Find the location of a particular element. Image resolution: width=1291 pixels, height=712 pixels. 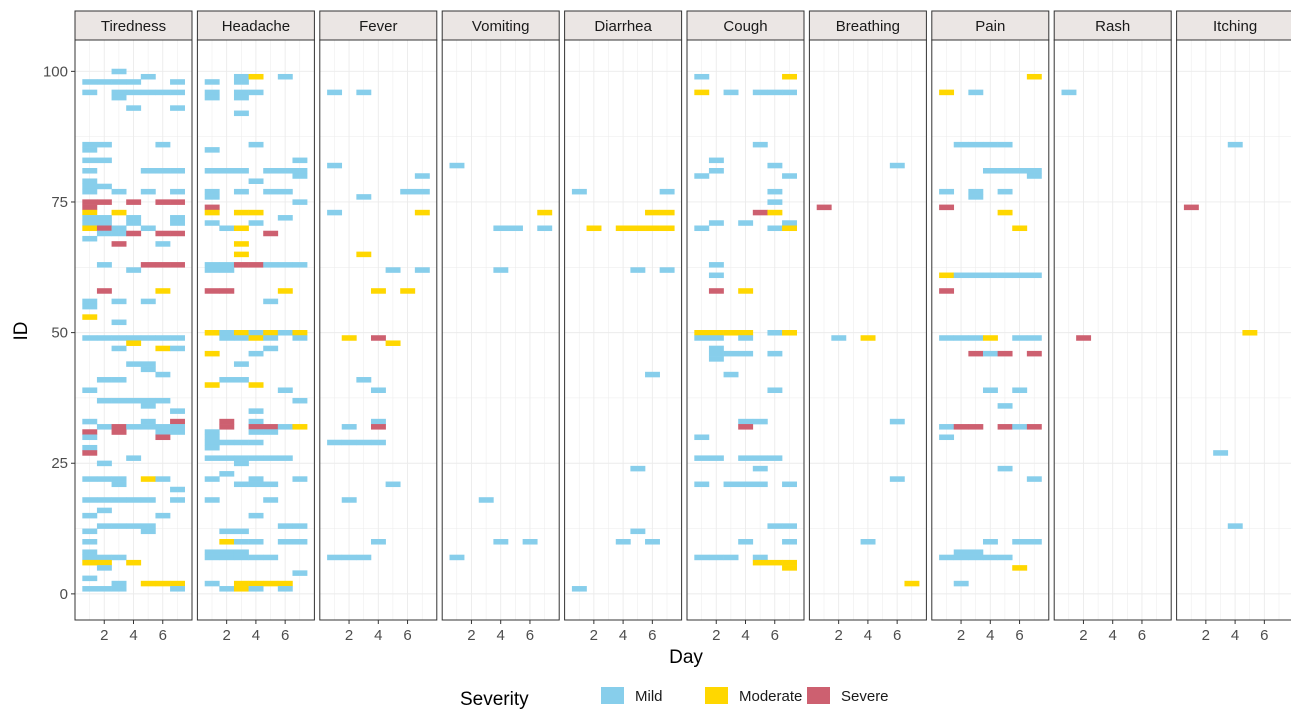

facet-label-pain: Pain is located at coordinates (990, 26).